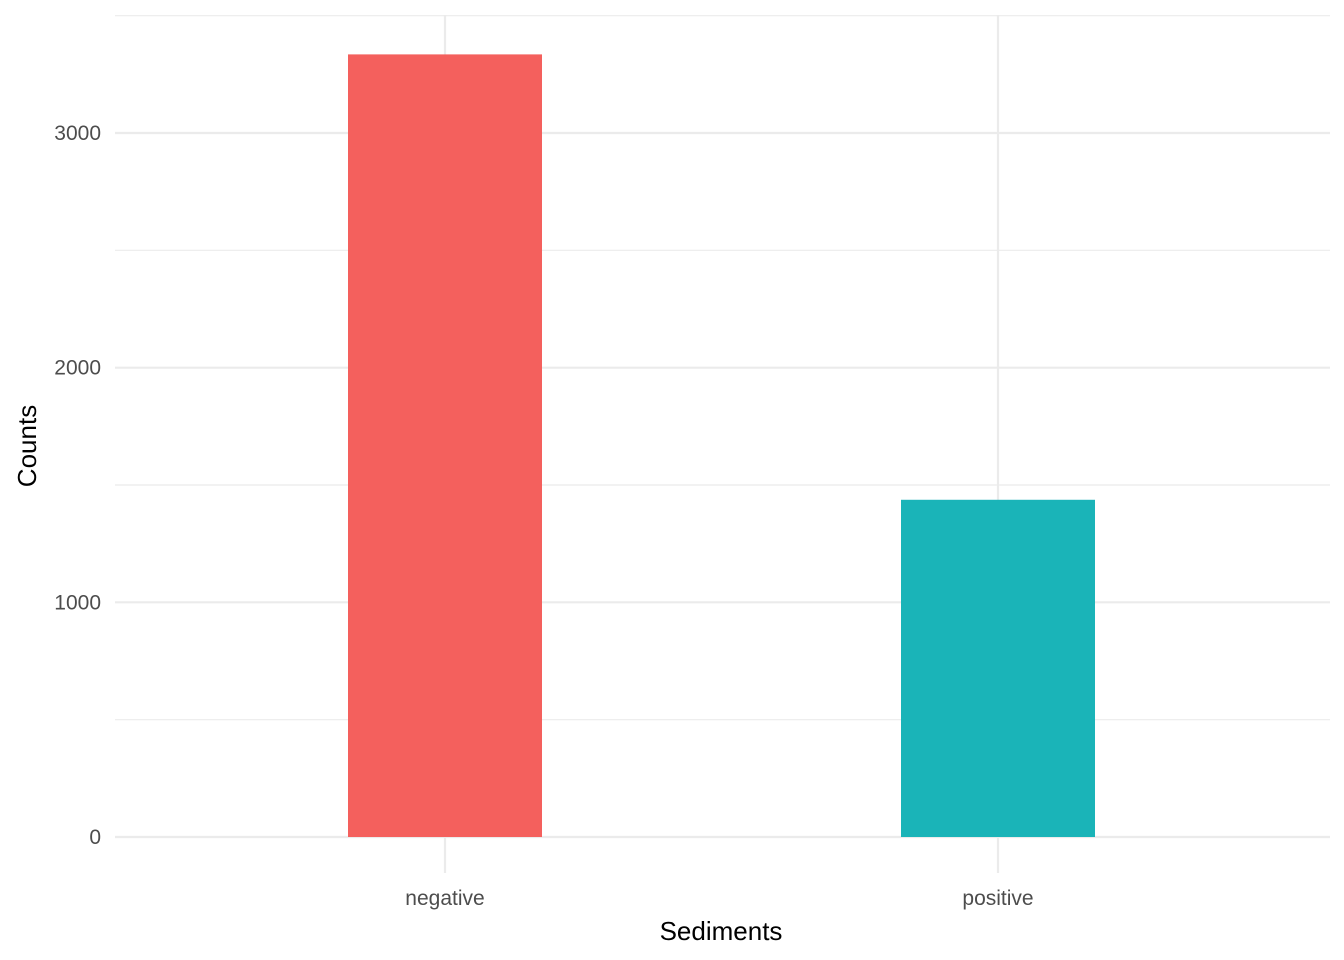 The height and width of the screenshot is (960, 1344). I want to click on y-tick-label: 1000, so click(77, 602).